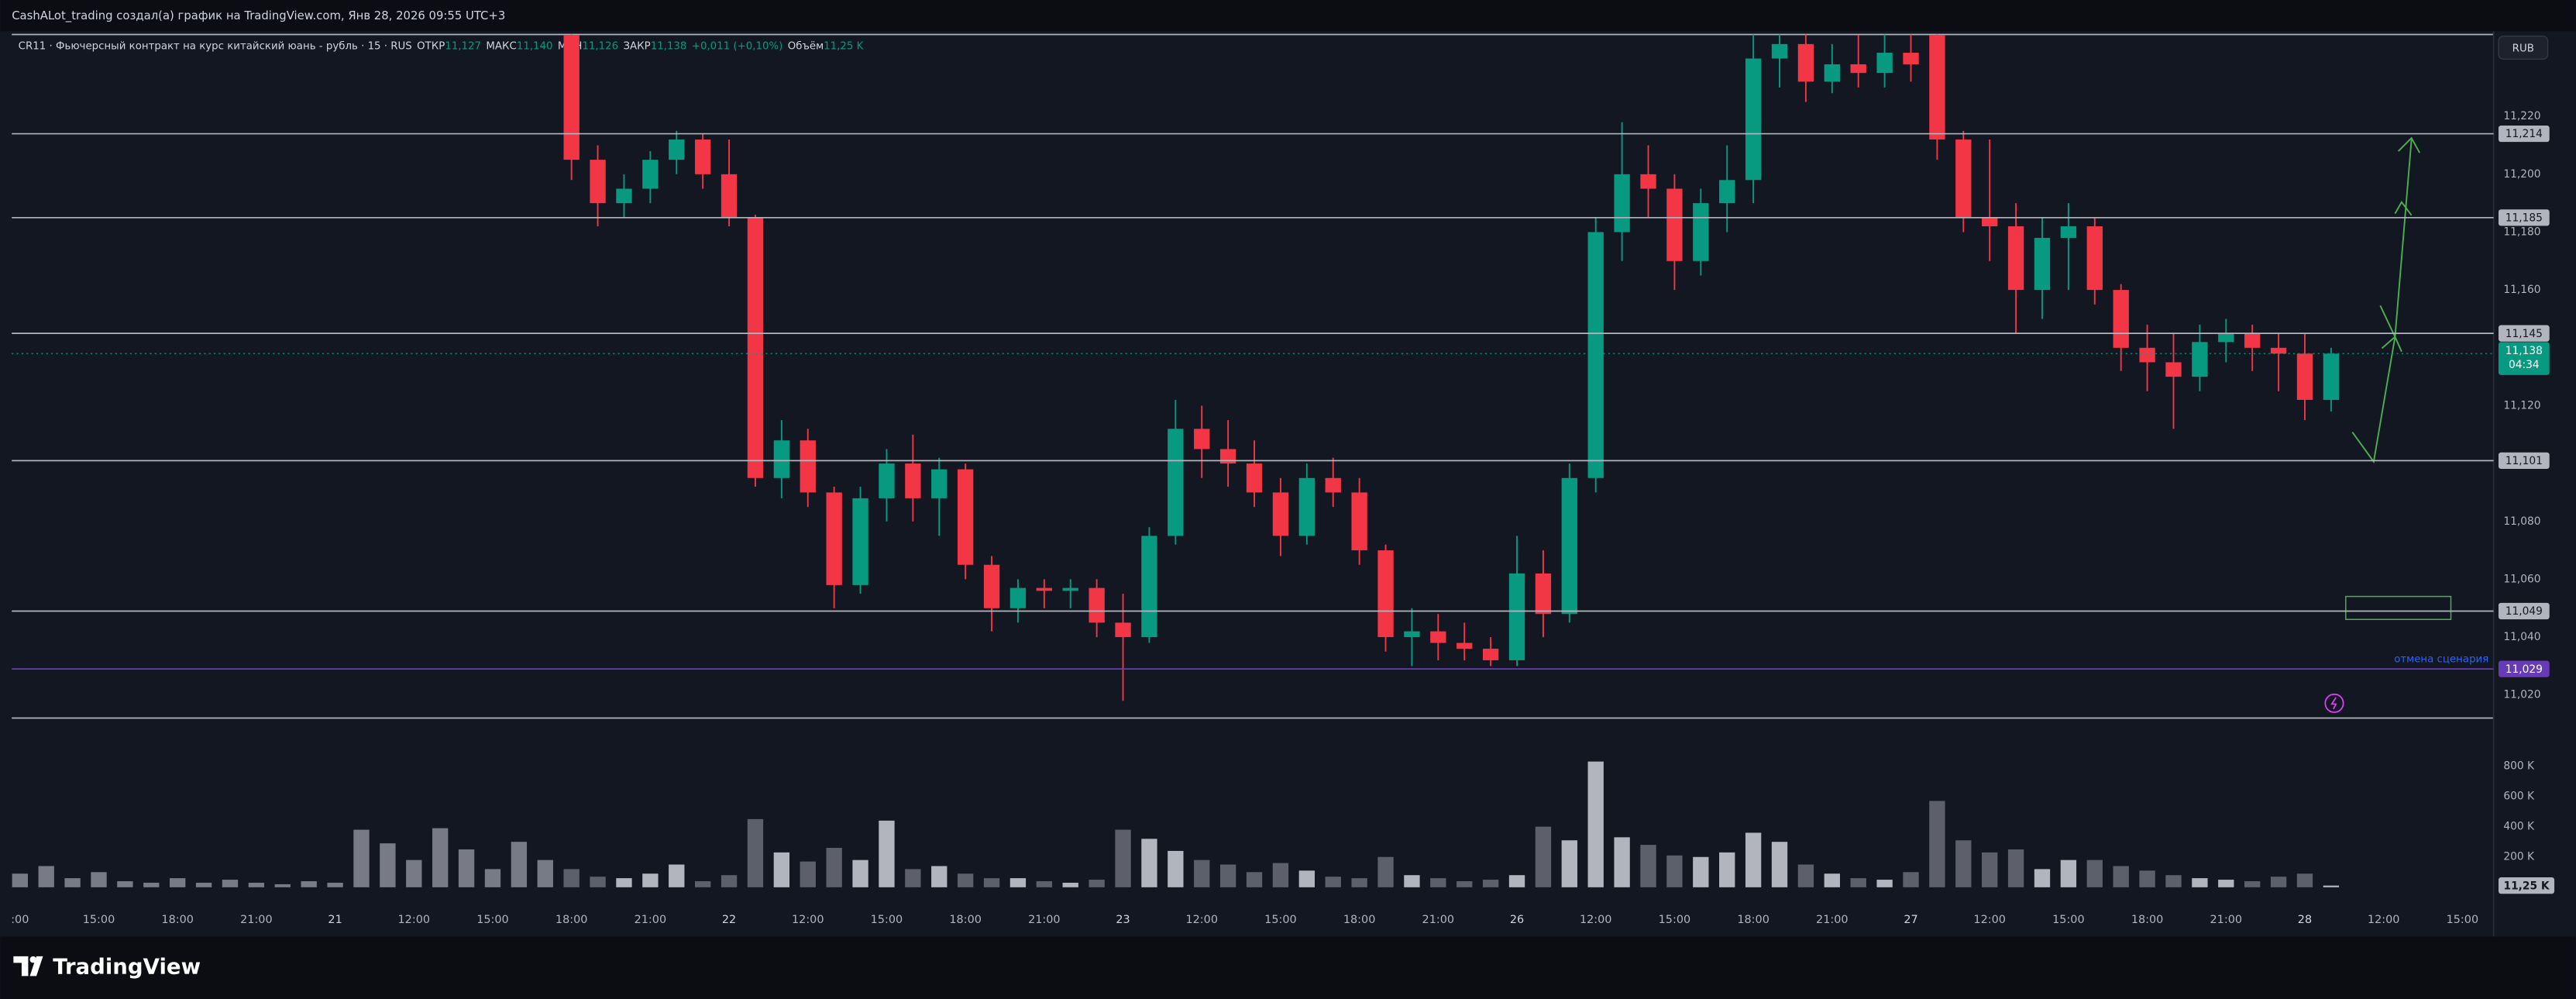 The image size is (2576, 999). What do you see at coordinates (2524, 365) in the screenshot?
I see `last-price-countdown: 04:34` at bounding box center [2524, 365].